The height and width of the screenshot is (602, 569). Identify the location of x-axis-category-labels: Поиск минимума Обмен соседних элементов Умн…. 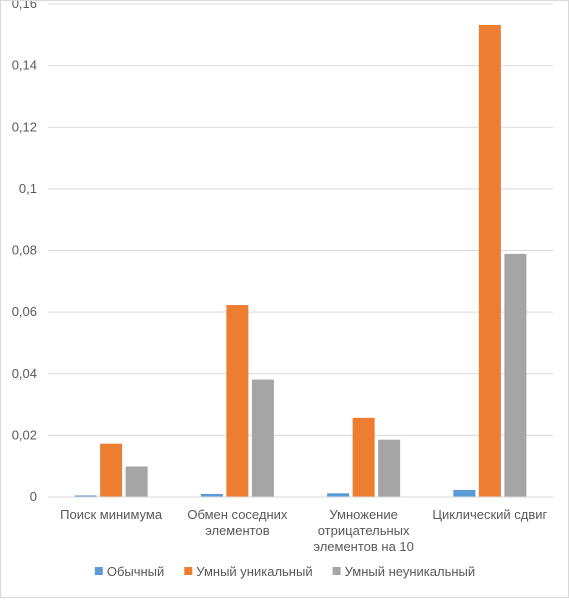
(303, 530).